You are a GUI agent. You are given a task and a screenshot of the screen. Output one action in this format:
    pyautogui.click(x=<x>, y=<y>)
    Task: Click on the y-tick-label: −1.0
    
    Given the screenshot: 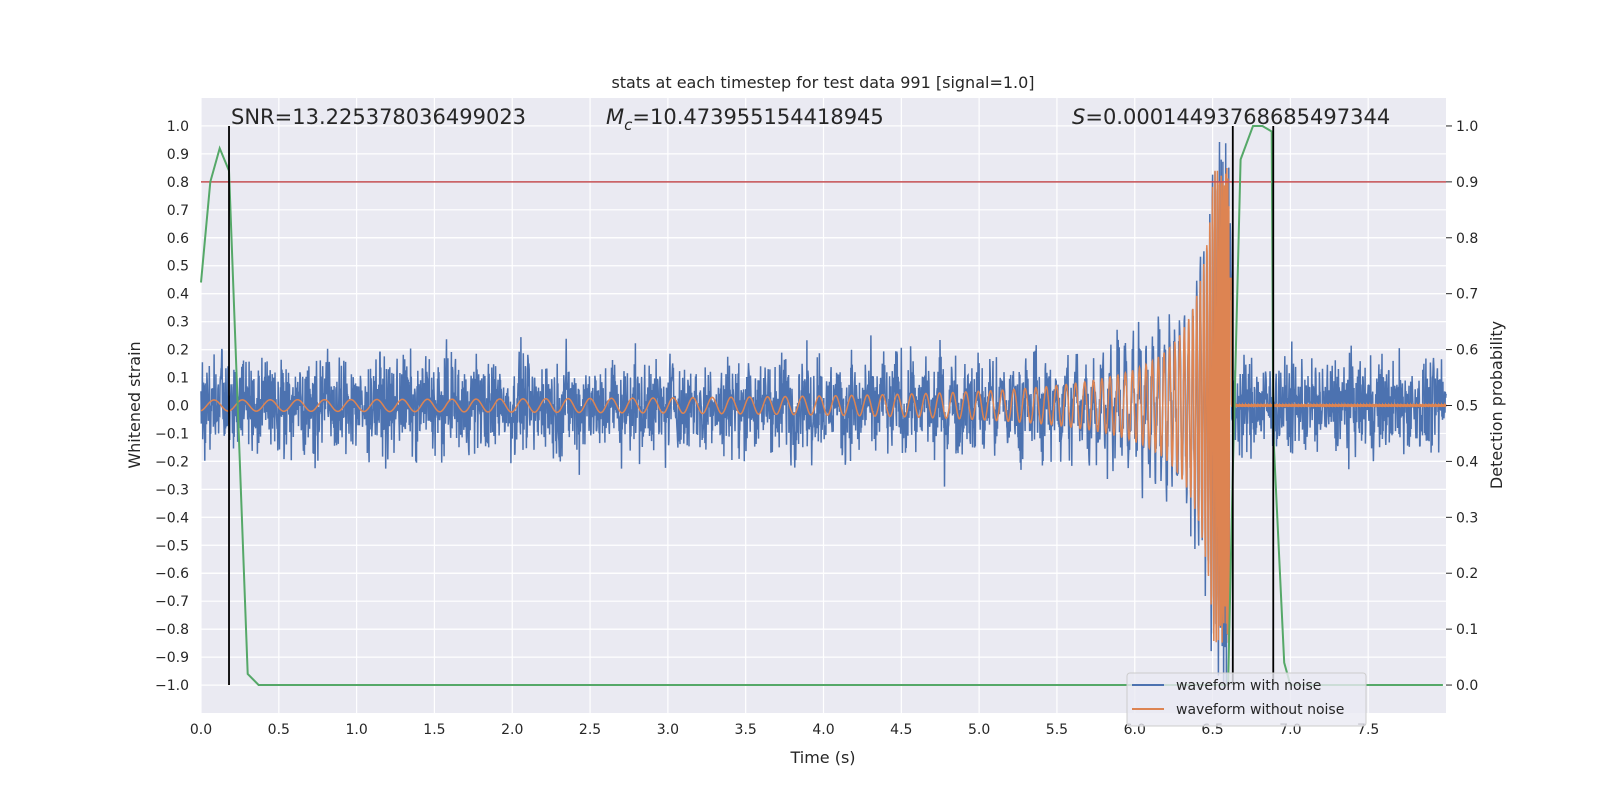 What is the action you would take?
    pyautogui.click(x=172, y=686)
    